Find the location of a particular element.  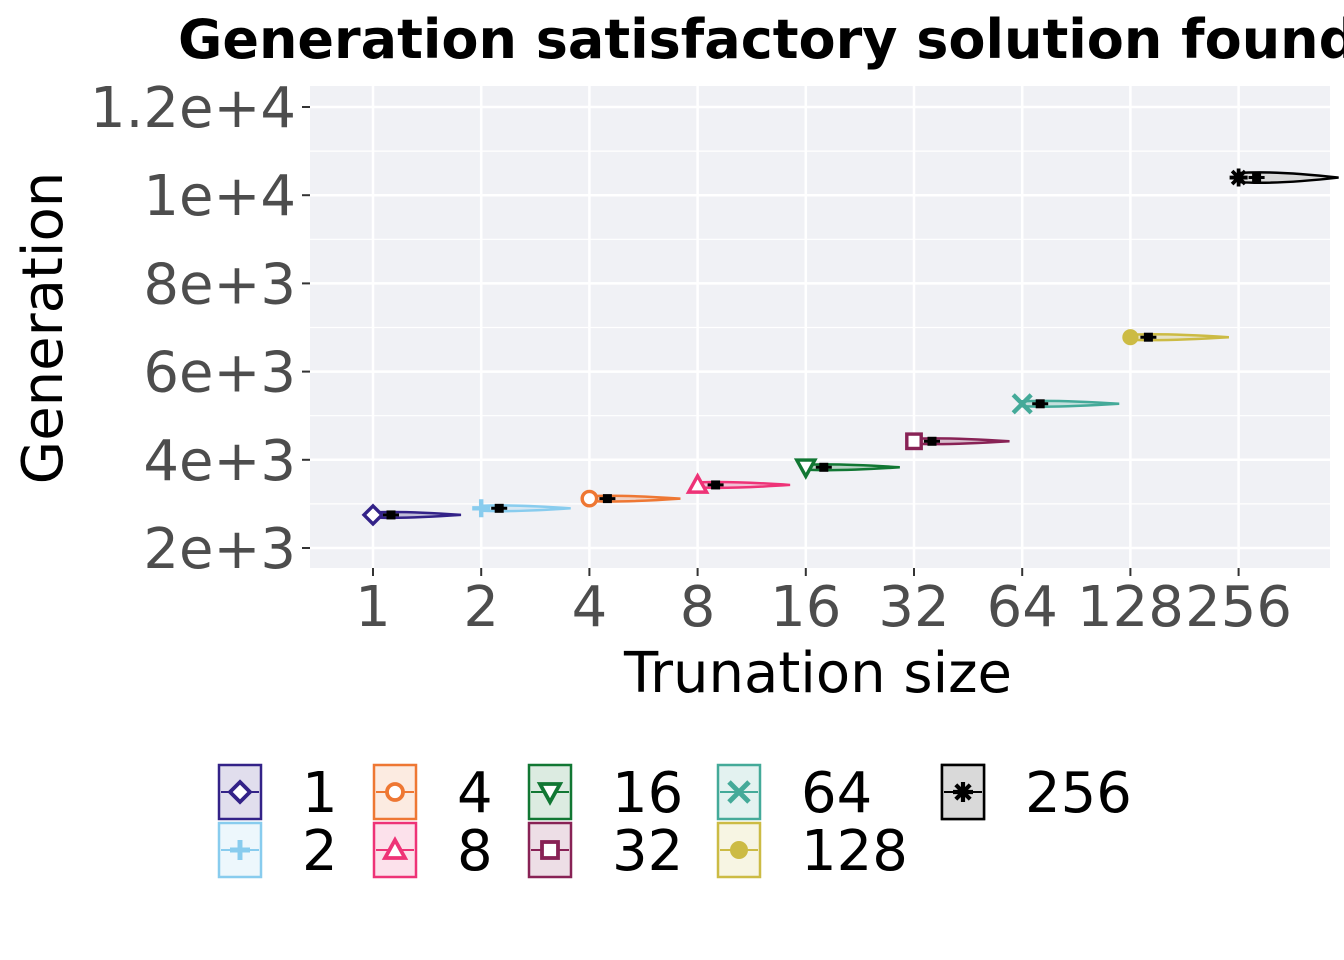

x-tick-label: 64 is located at coordinates (1022, 607).